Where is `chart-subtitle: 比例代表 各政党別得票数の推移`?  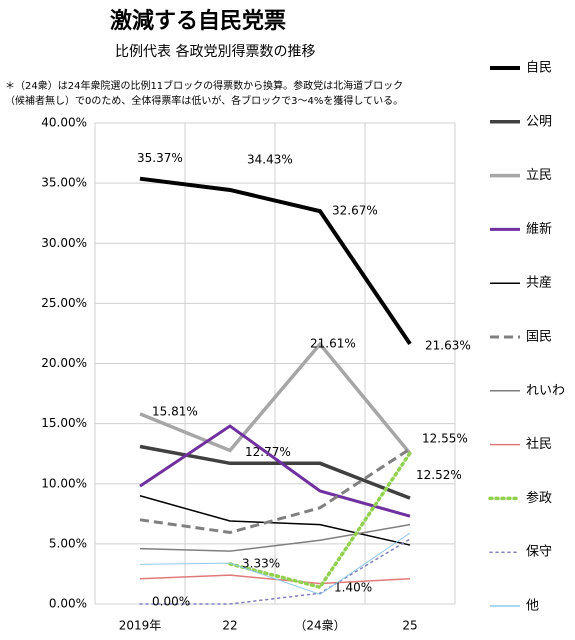
chart-subtitle: 比例代表 各政党別得票数の推移 is located at coordinates (215, 51).